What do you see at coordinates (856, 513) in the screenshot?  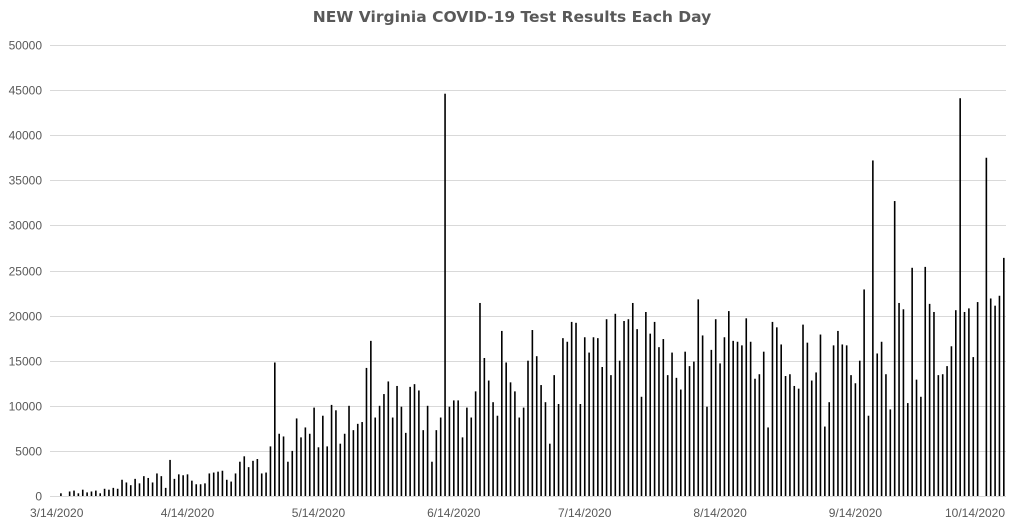 I see `x-tick-label: 9/14/2020` at bounding box center [856, 513].